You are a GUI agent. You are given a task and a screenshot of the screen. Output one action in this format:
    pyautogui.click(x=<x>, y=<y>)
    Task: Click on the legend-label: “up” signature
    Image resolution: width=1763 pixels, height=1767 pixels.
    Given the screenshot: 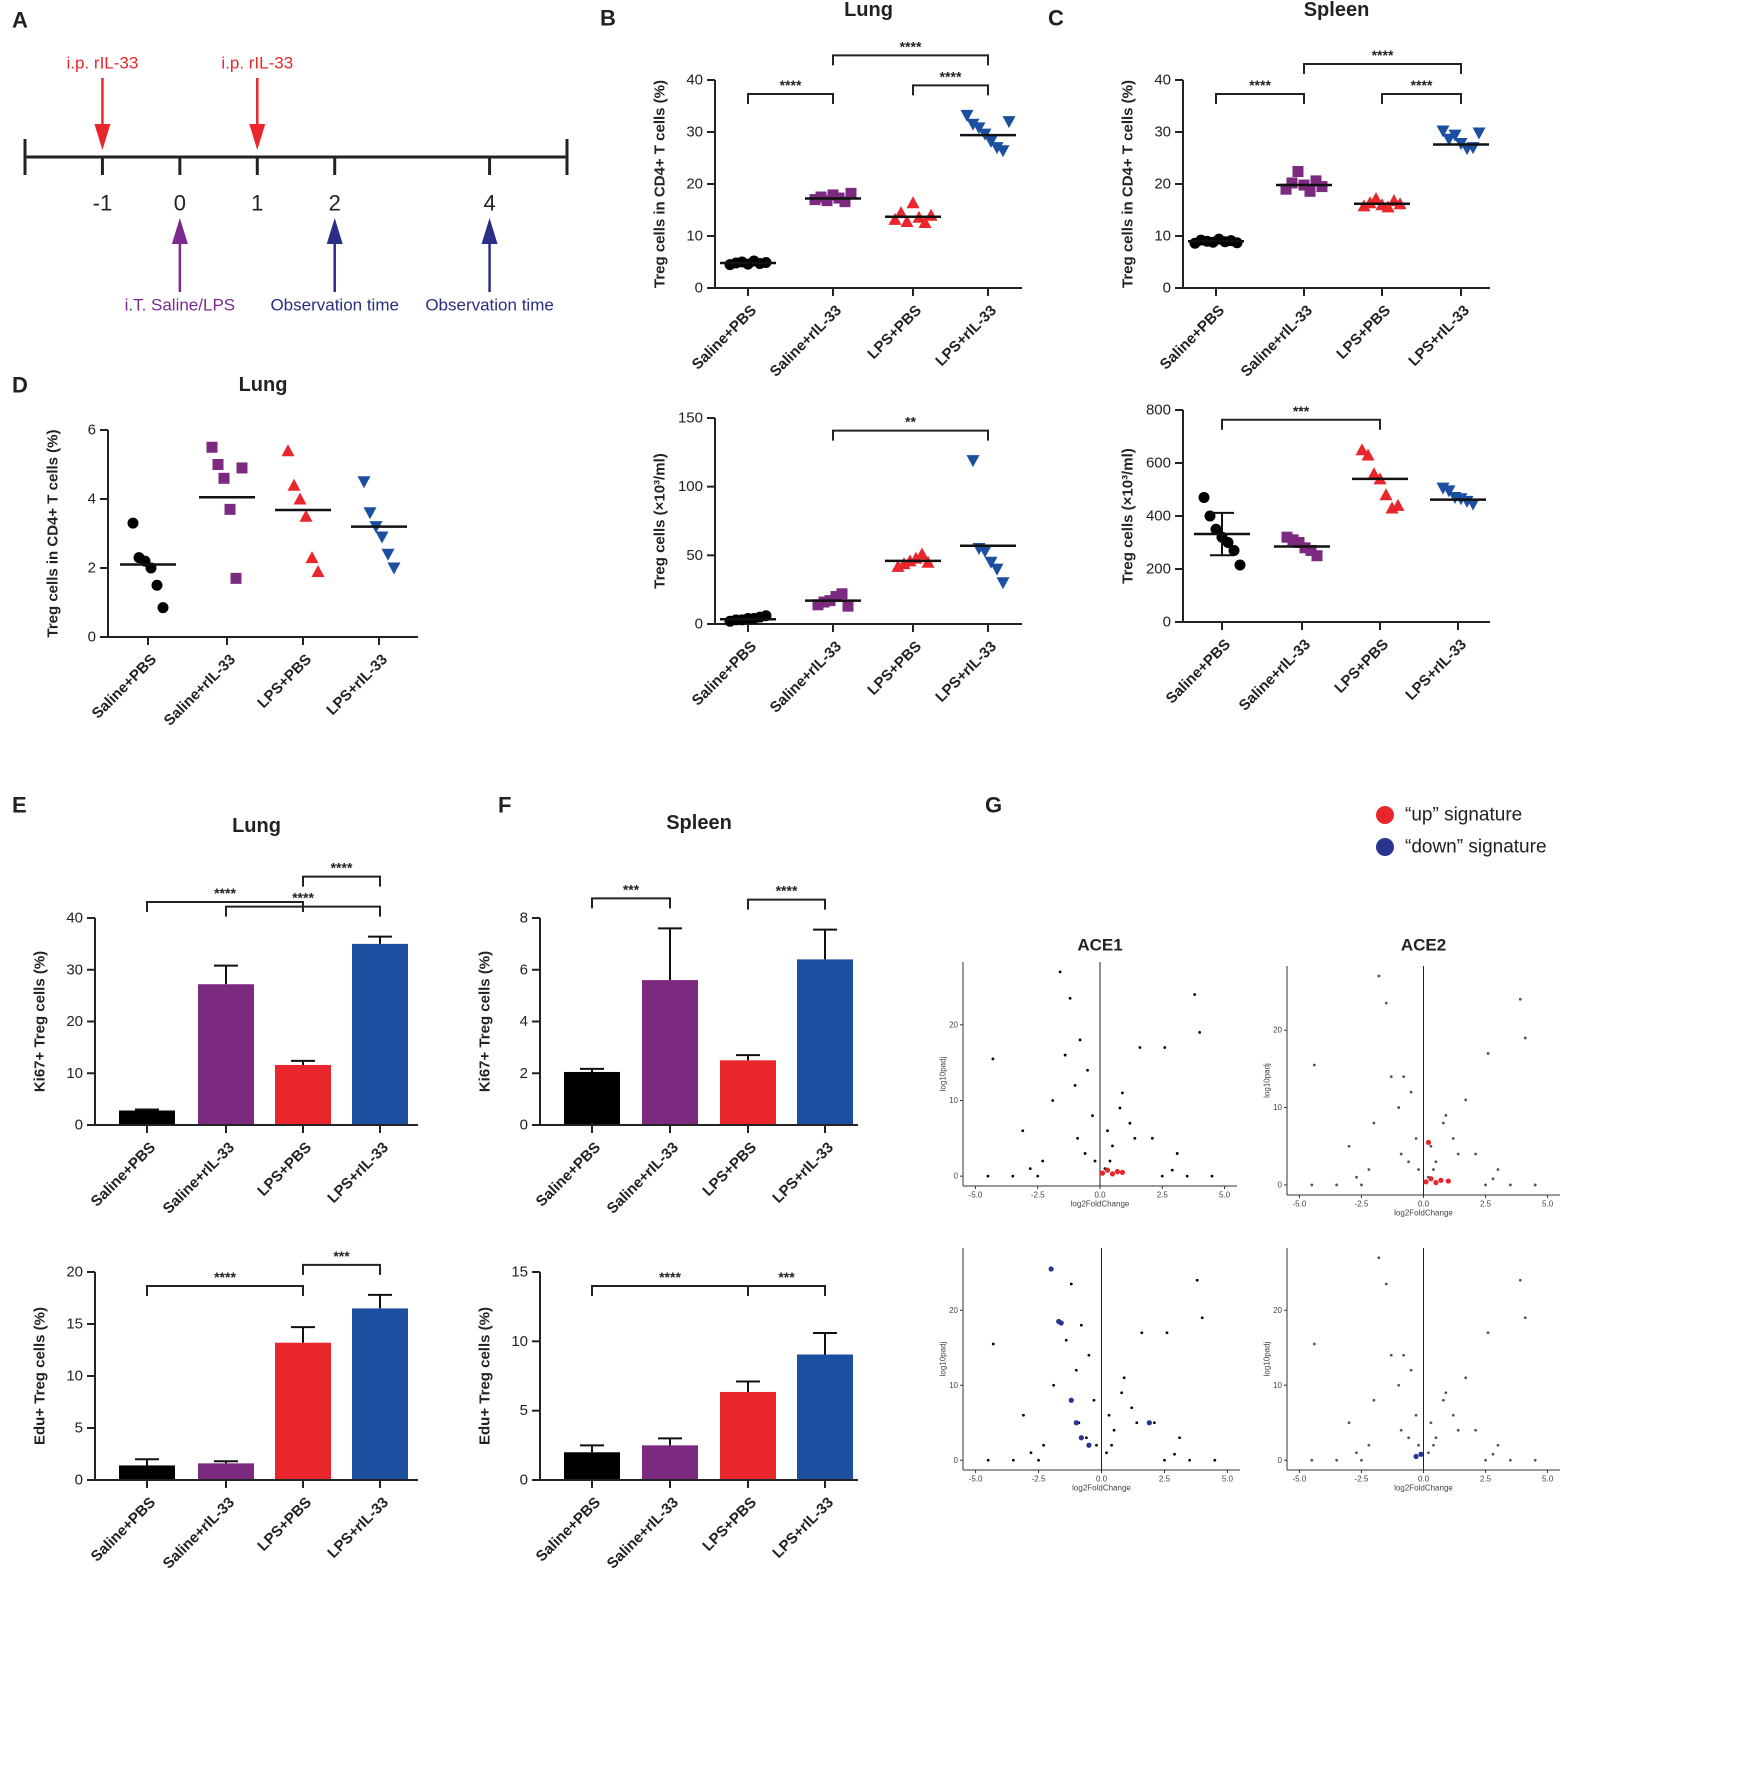 What is the action you would take?
    pyautogui.click(x=1463, y=815)
    